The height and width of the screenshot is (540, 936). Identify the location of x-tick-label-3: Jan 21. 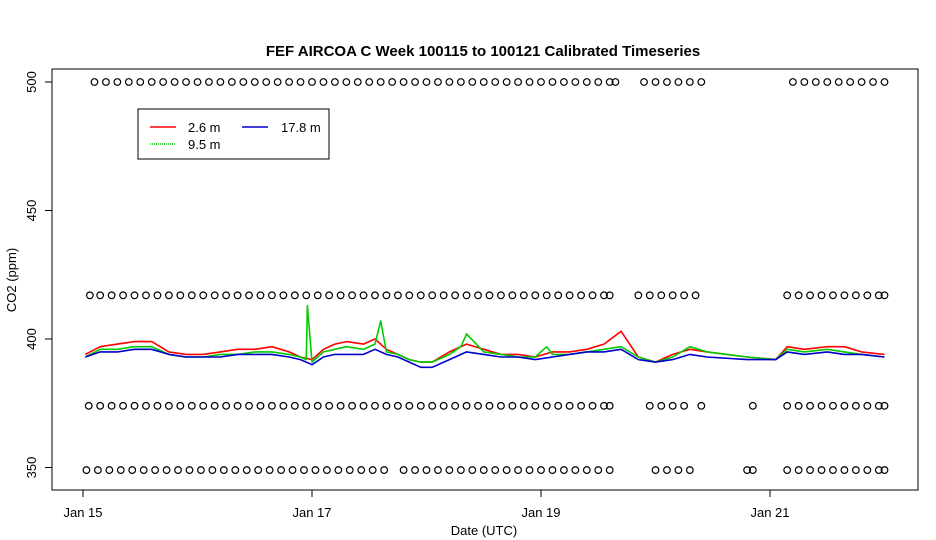
(769, 512).